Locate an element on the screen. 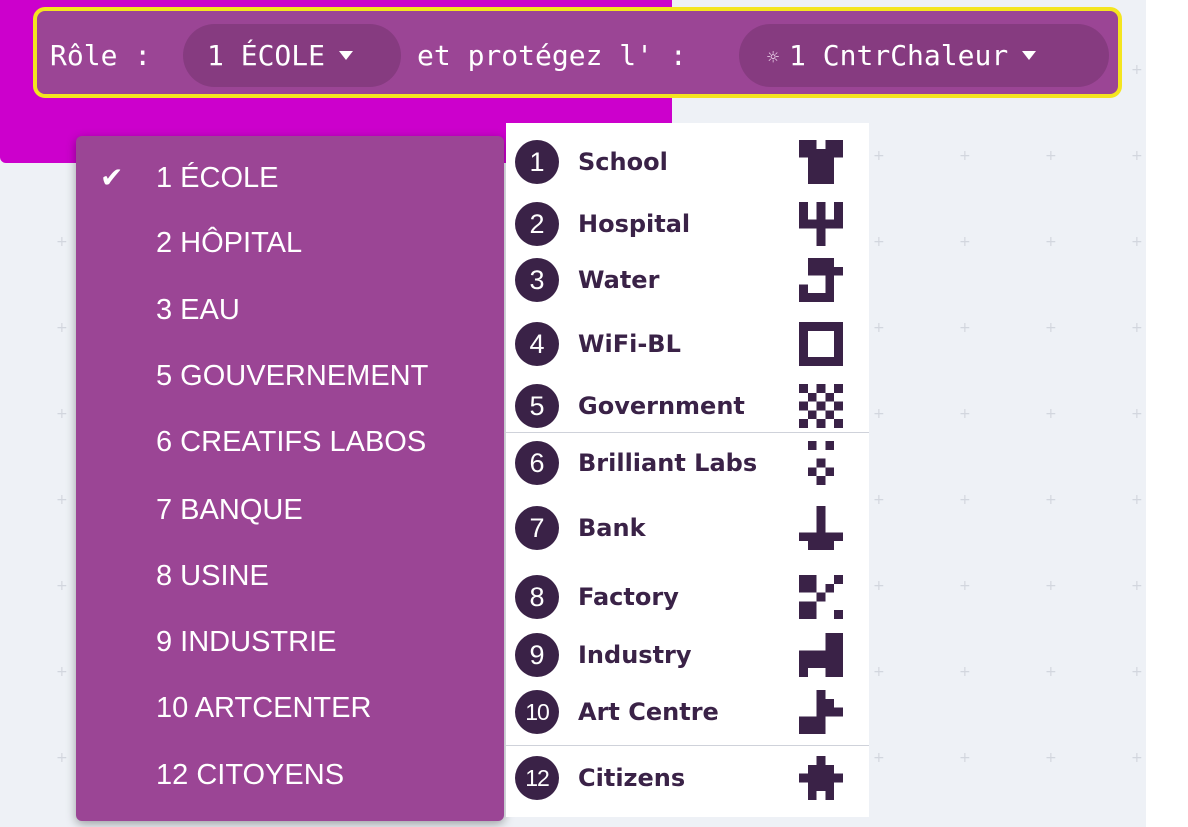  legend-name: School is located at coordinates (623, 162).